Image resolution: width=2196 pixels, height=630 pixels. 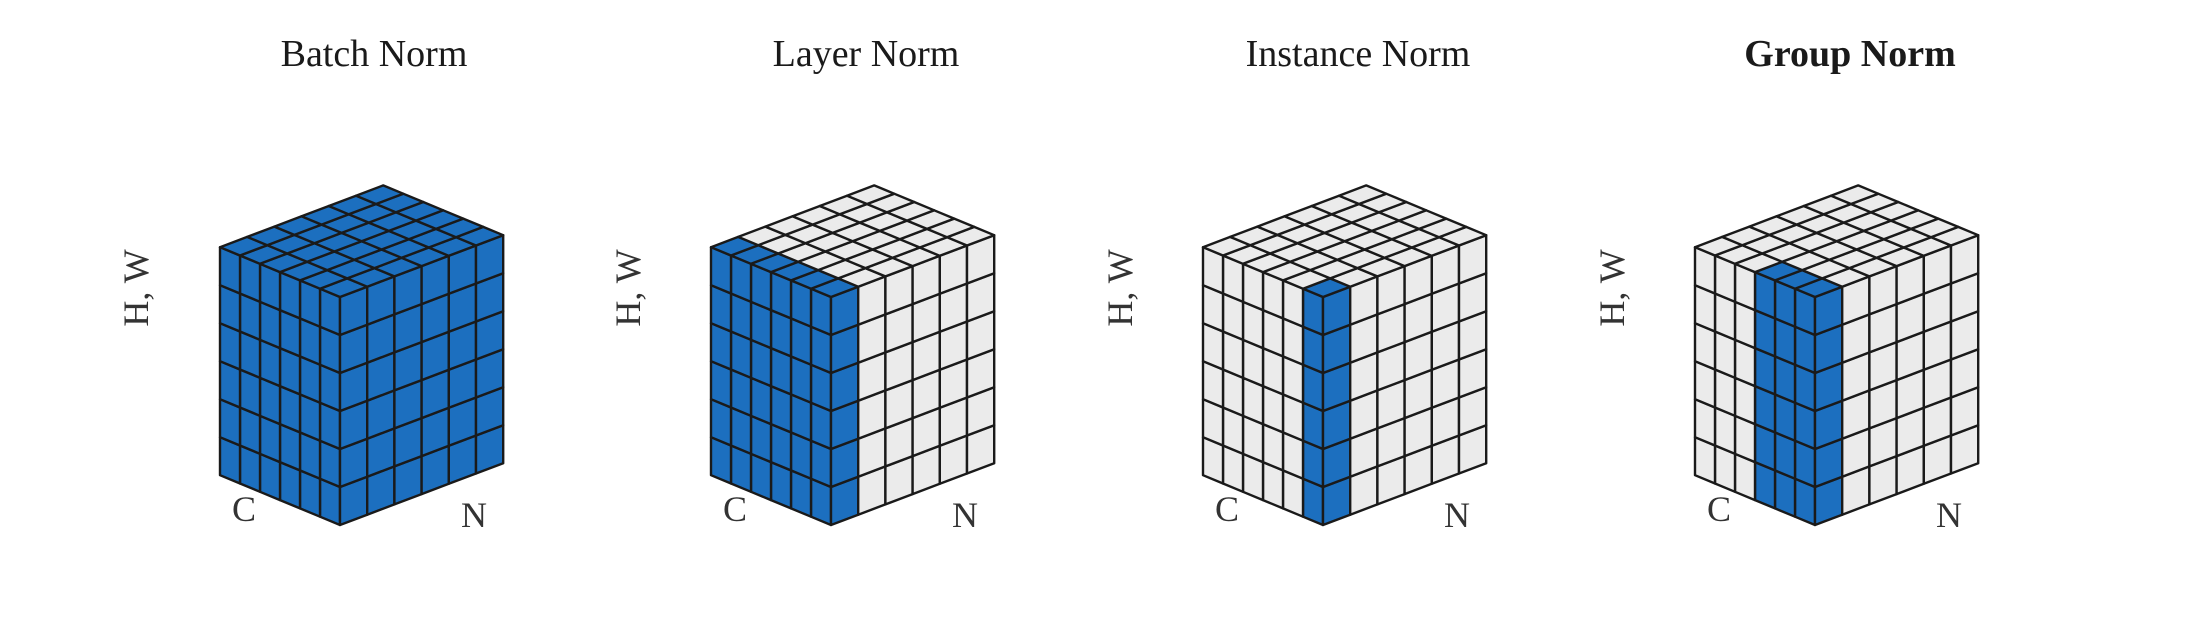 I want to click on cube-batch-norm, so click(x=361, y=355).